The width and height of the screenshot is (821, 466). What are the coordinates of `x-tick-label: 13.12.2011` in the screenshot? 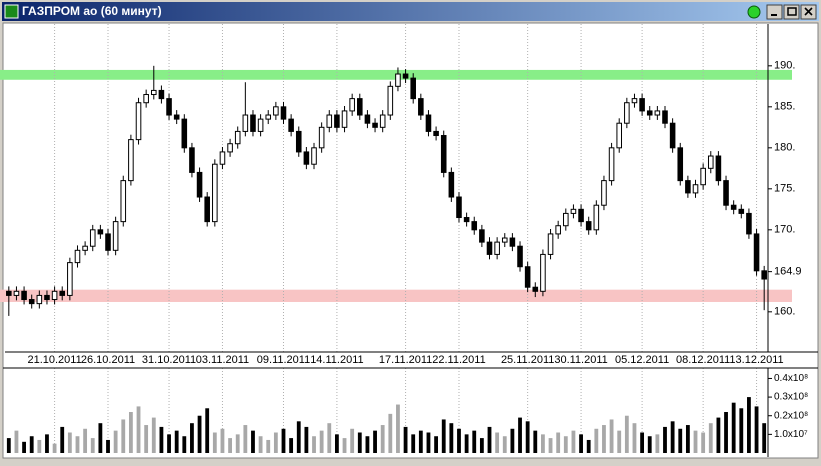 It's located at (756, 360).